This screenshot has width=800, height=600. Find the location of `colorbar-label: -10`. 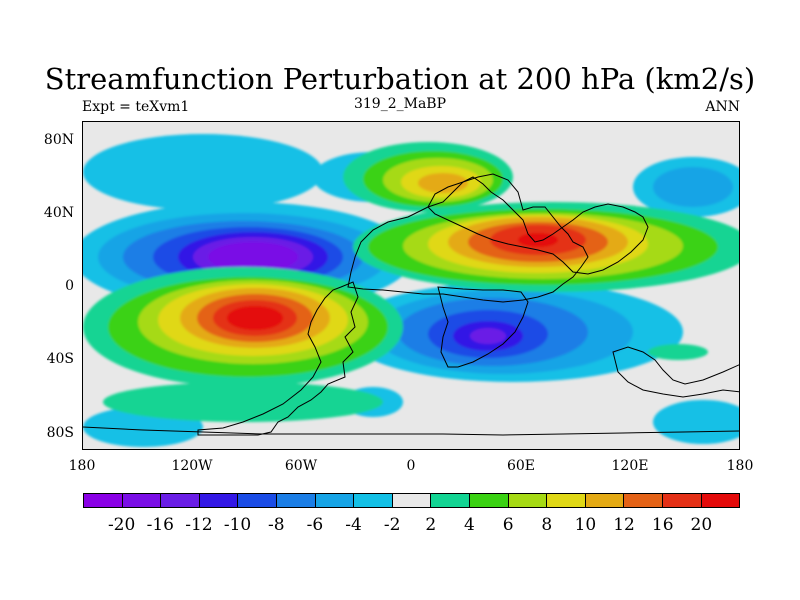

colorbar-label: -10 is located at coordinates (237, 525).